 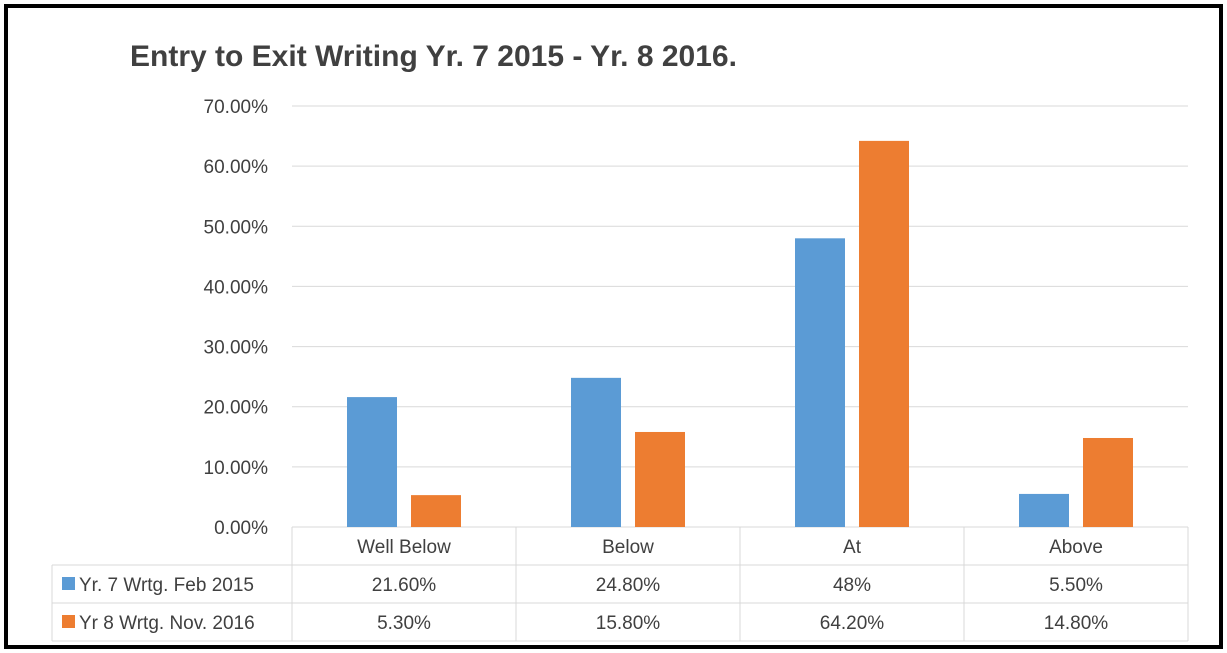 What do you see at coordinates (852, 585) in the screenshot?
I see `data-table-value: 48%` at bounding box center [852, 585].